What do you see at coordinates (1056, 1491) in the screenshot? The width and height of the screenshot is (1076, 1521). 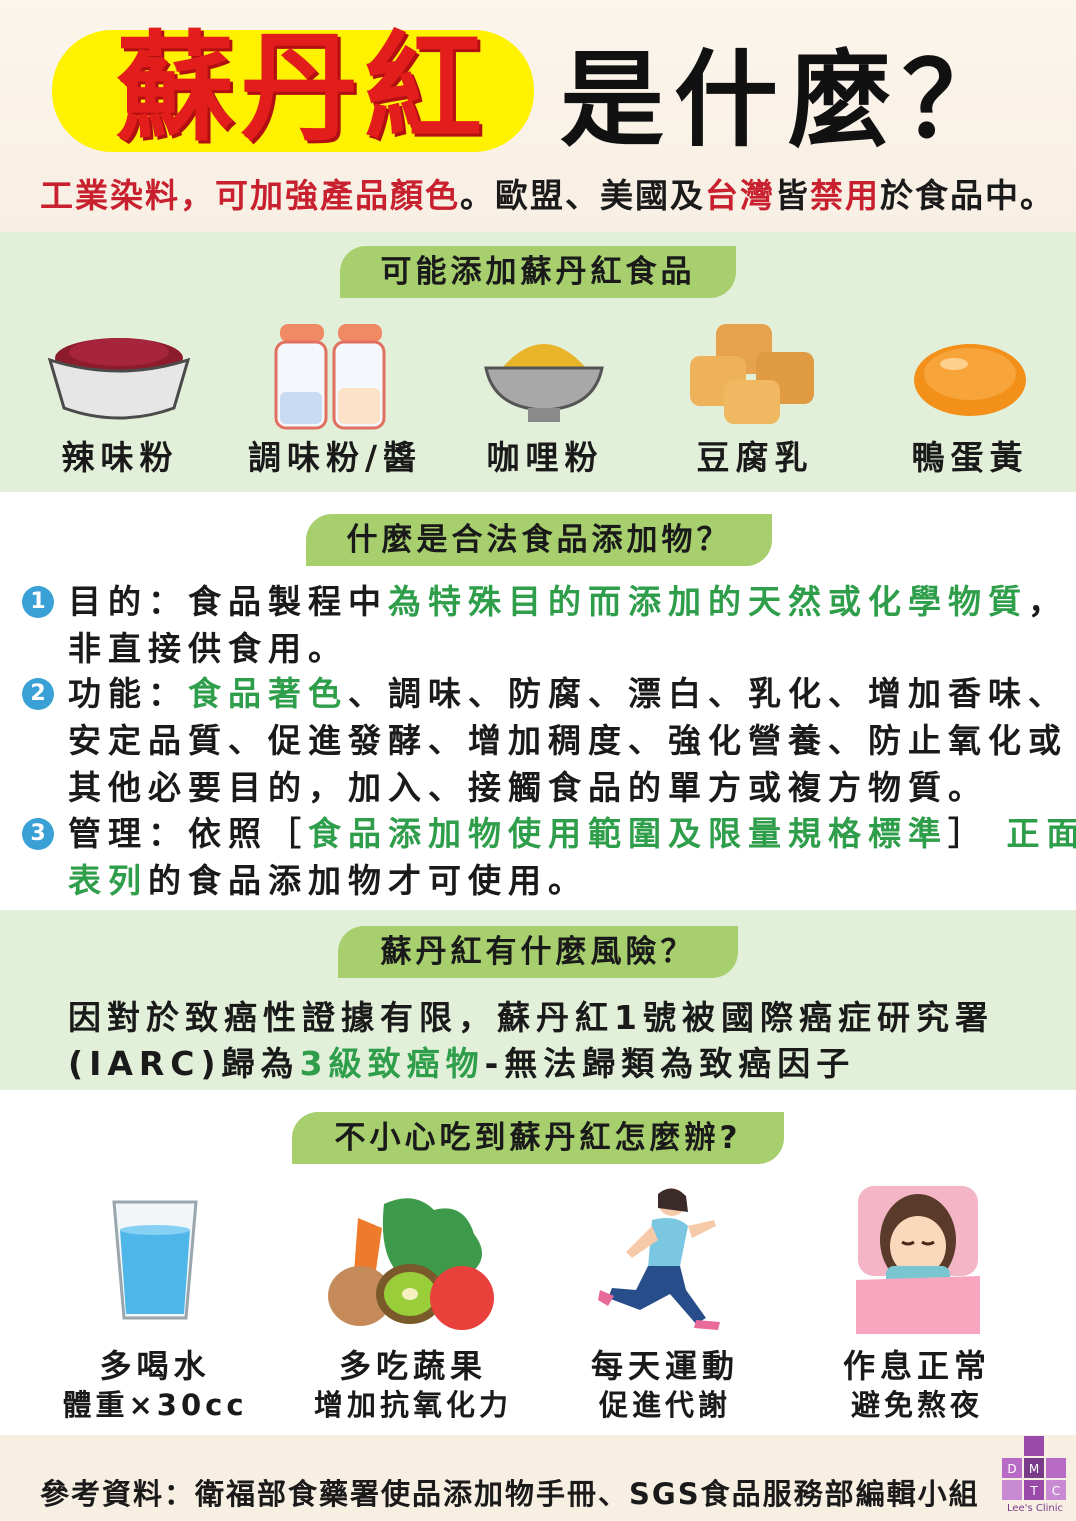 I see `logo-letter-c: C` at bounding box center [1056, 1491].